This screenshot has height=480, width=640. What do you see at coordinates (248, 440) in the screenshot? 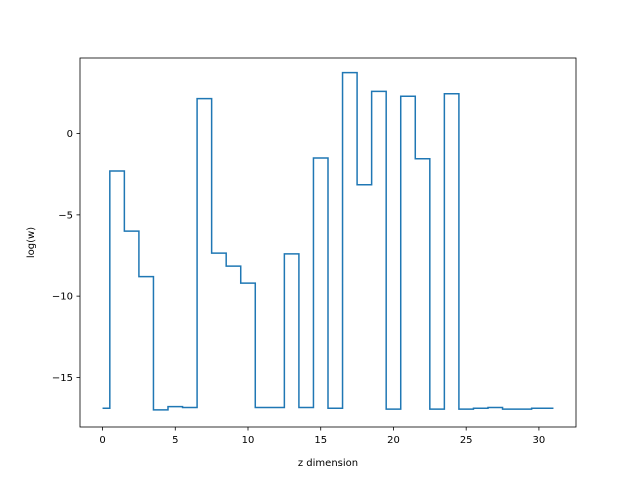
I see `x-tick-label: 10` at bounding box center [248, 440].